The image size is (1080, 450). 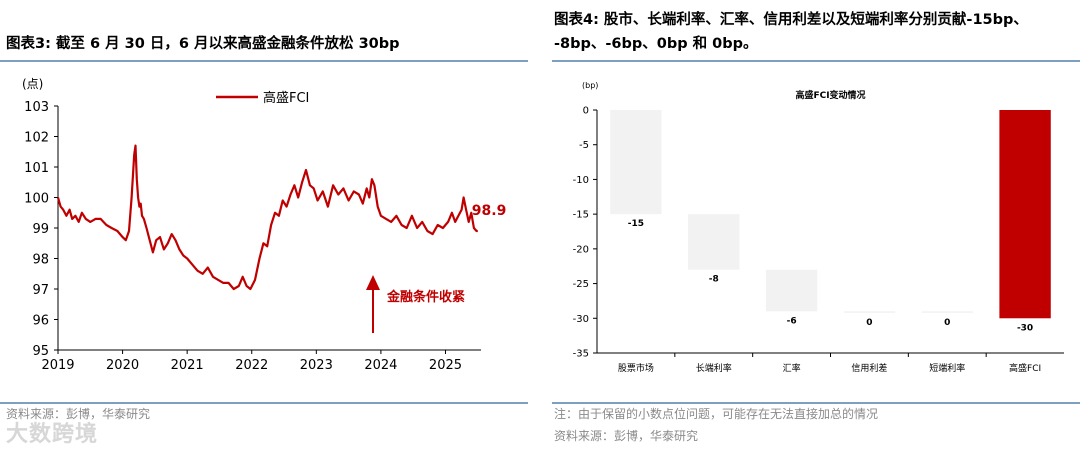 I want to click on x-tick-label: 汇率, so click(x=792, y=368).